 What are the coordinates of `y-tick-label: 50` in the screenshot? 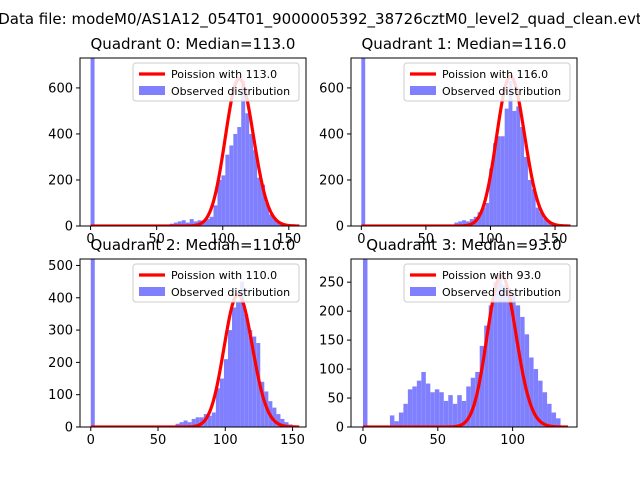 It's located at (335, 399).